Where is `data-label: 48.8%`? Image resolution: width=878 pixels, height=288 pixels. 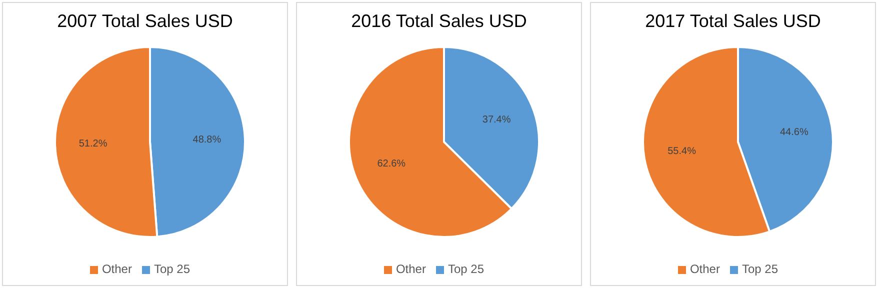 data-label: 48.8% is located at coordinates (207, 140).